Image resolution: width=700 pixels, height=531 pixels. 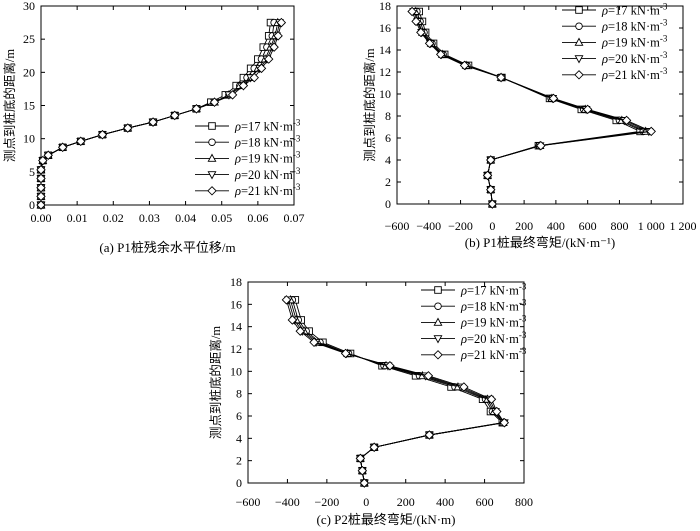 I want to click on x-tick-label: 200, so click(x=524, y=226).